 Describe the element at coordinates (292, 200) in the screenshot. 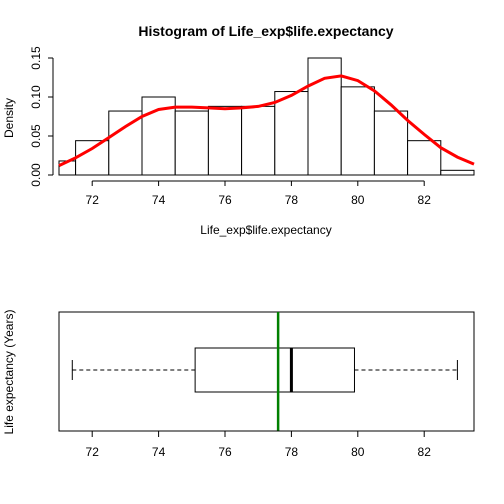

I see `histogram-x-tick-label: 78` at that location.